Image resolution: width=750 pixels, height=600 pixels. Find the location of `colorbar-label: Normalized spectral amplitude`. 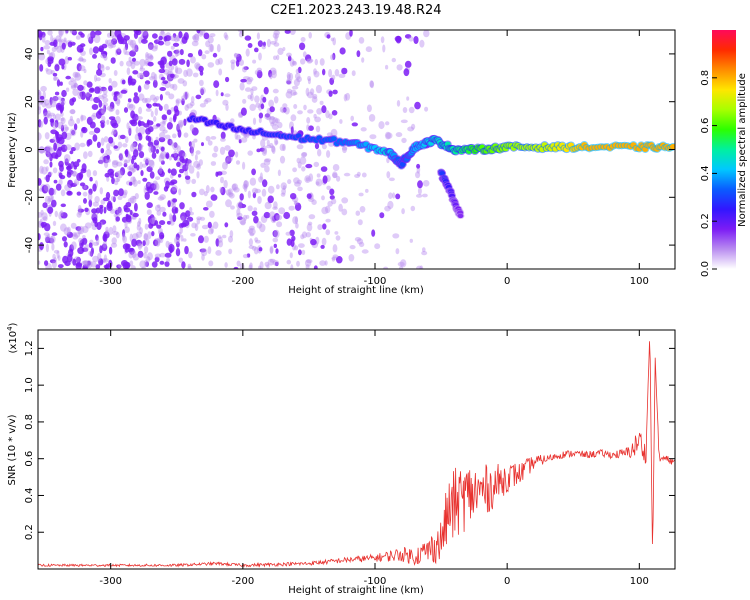

colorbar-label: Normalized spectral amplitude is located at coordinates (742, 150).